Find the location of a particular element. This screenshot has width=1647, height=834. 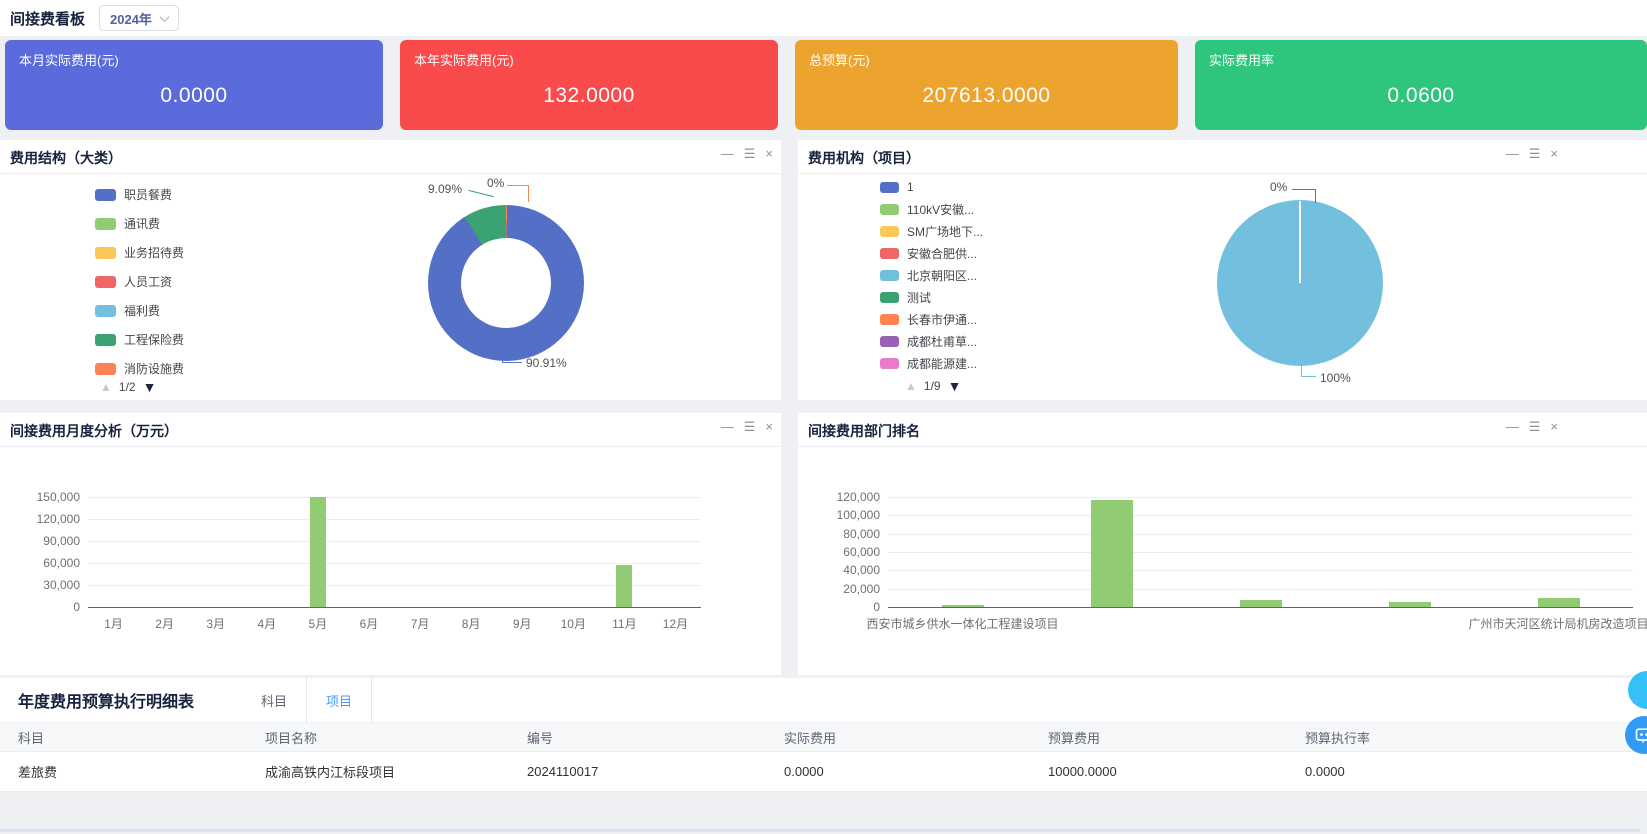

x-axis-tick-label: 11月 is located at coordinates (624, 624).